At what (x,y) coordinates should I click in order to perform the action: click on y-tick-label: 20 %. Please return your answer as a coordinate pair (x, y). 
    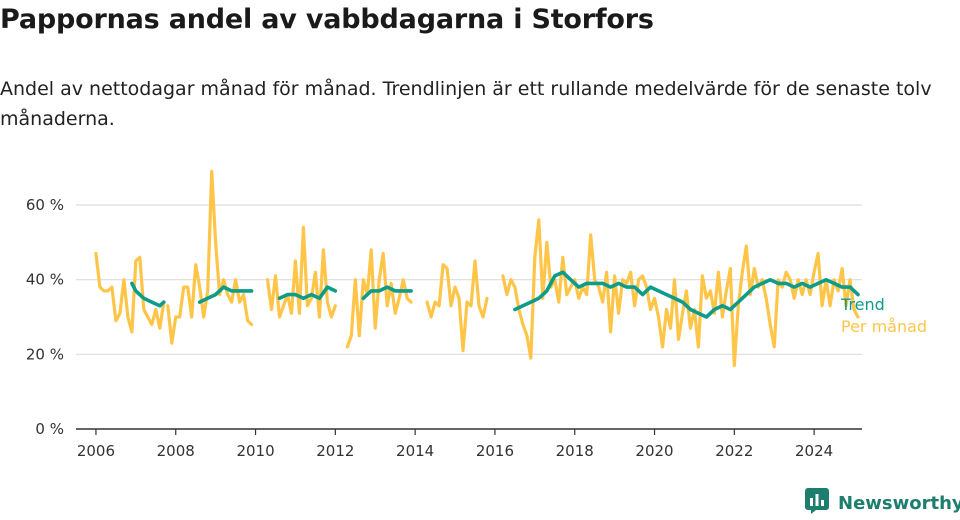
    Looking at the image, I should click on (45, 354).